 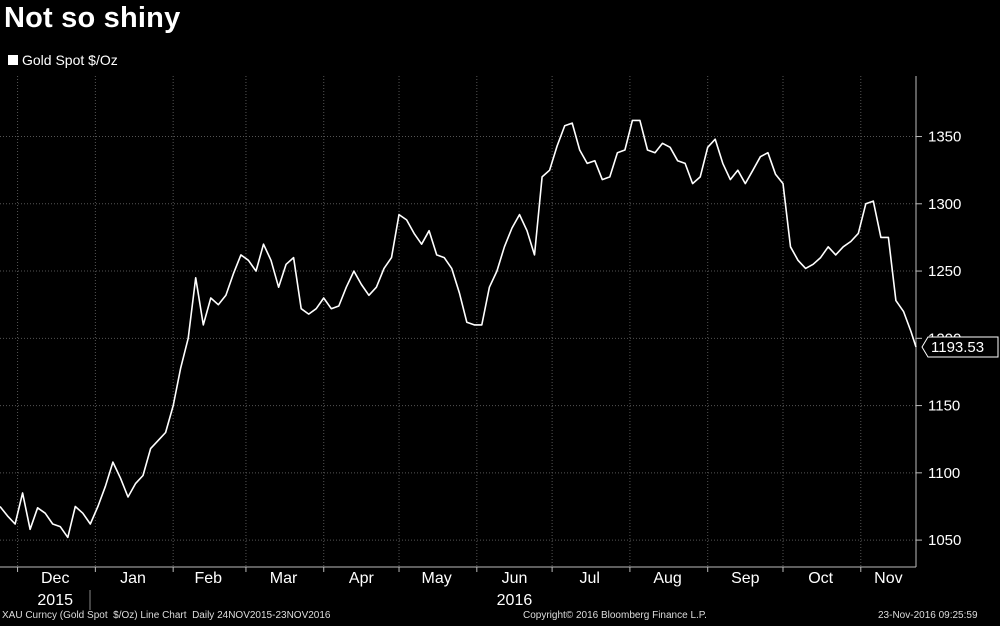 I want to click on x-tick-label-jan: Jan, so click(x=133, y=578).